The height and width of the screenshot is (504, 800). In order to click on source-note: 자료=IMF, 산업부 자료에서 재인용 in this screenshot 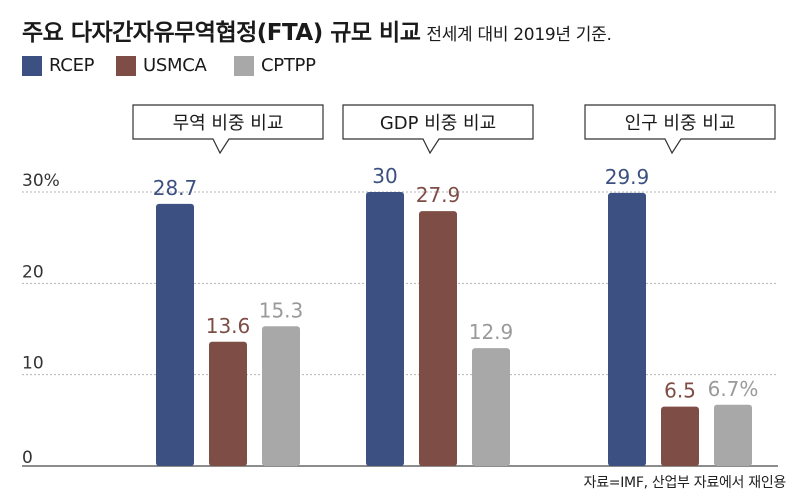, I will do `click(685, 483)`.